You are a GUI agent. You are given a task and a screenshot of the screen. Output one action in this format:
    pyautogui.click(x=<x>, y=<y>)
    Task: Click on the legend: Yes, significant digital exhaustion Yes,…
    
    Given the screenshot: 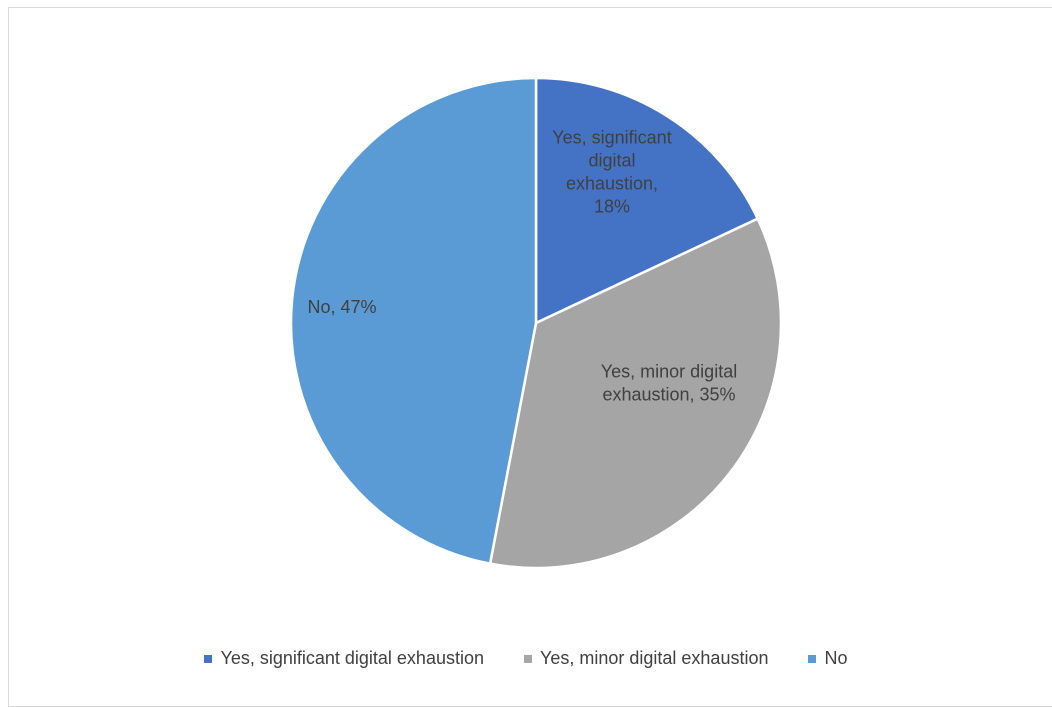 What is the action you would take?
    pyautogui.click(x=526, y=658)
    